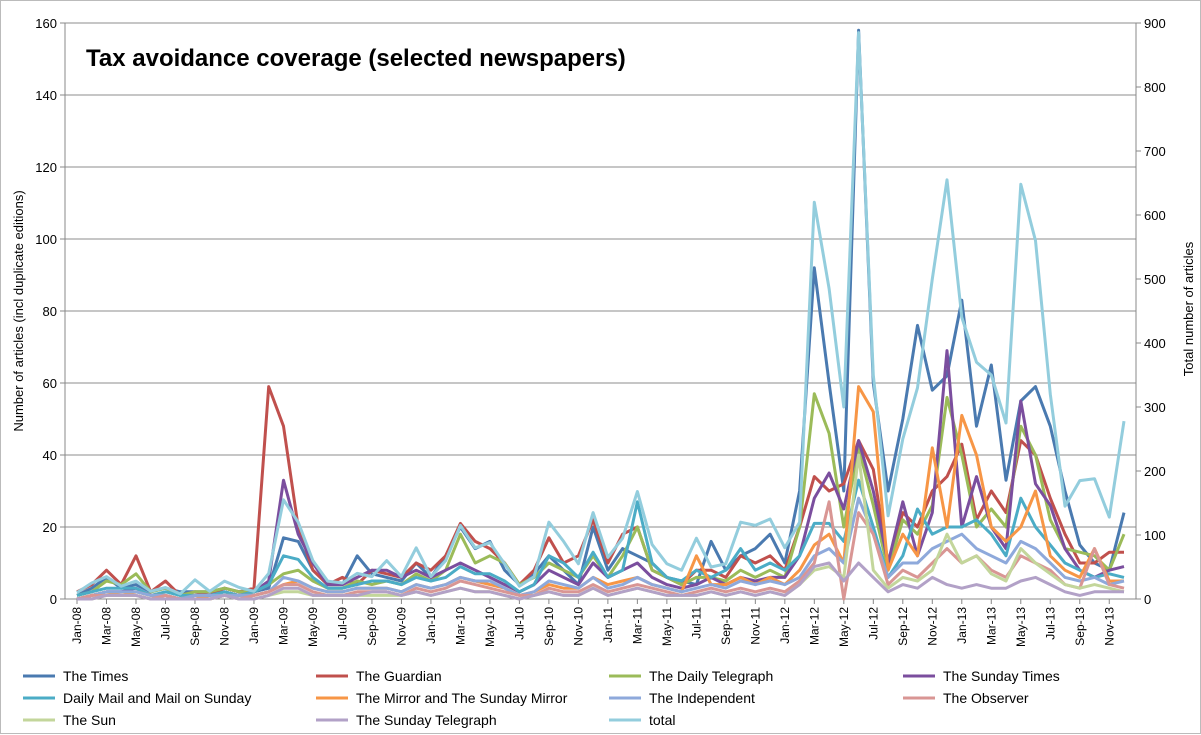  I want to click on legend-entry: The Sunday Telegraph, so click(426, 720).